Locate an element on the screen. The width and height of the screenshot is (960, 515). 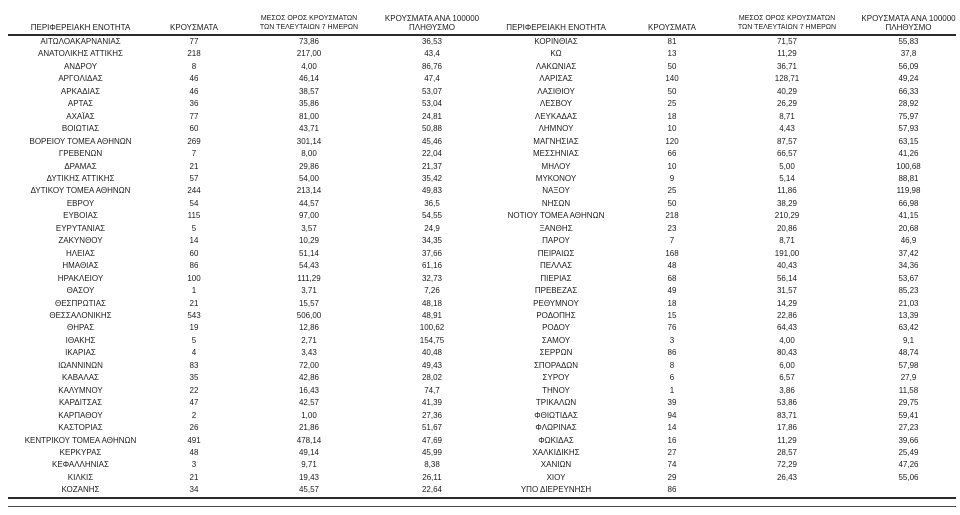
per100k-cell-left: 47,69 is located at coordinates (432, 440).